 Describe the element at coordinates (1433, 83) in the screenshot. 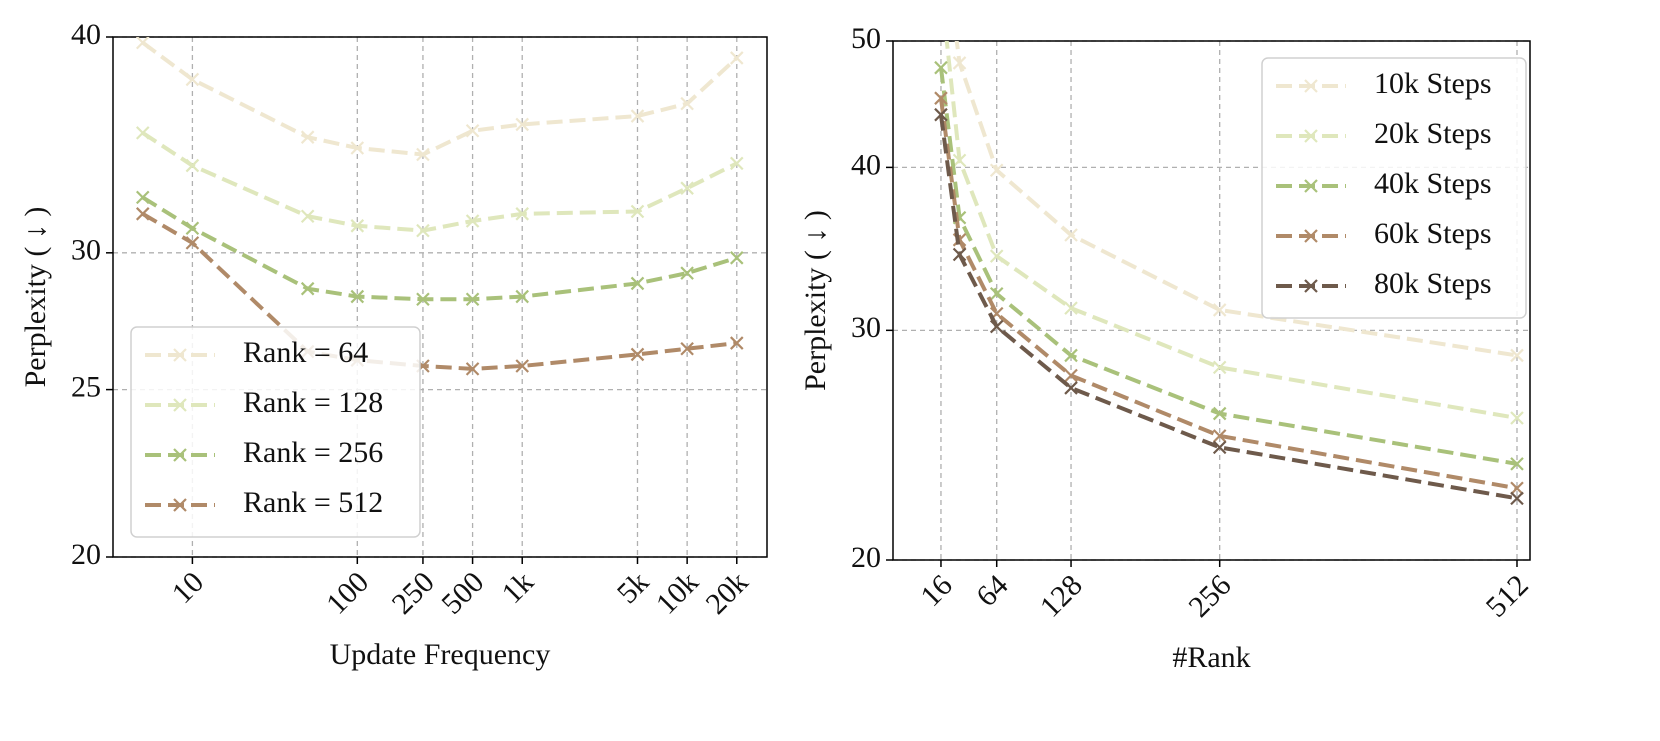

I see `legend-label: 10k Steps` at that location.